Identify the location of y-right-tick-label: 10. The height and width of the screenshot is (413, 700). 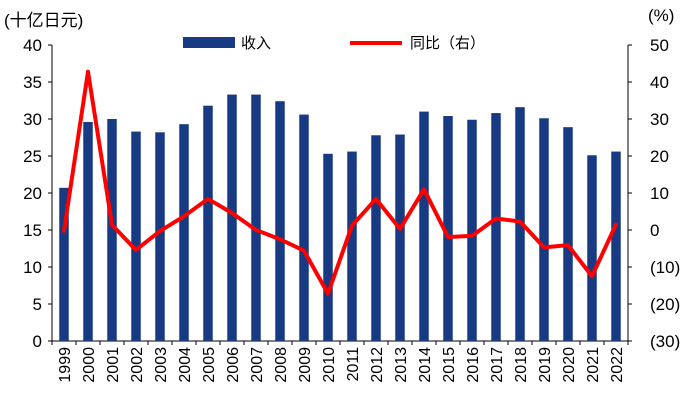
(659, 193).